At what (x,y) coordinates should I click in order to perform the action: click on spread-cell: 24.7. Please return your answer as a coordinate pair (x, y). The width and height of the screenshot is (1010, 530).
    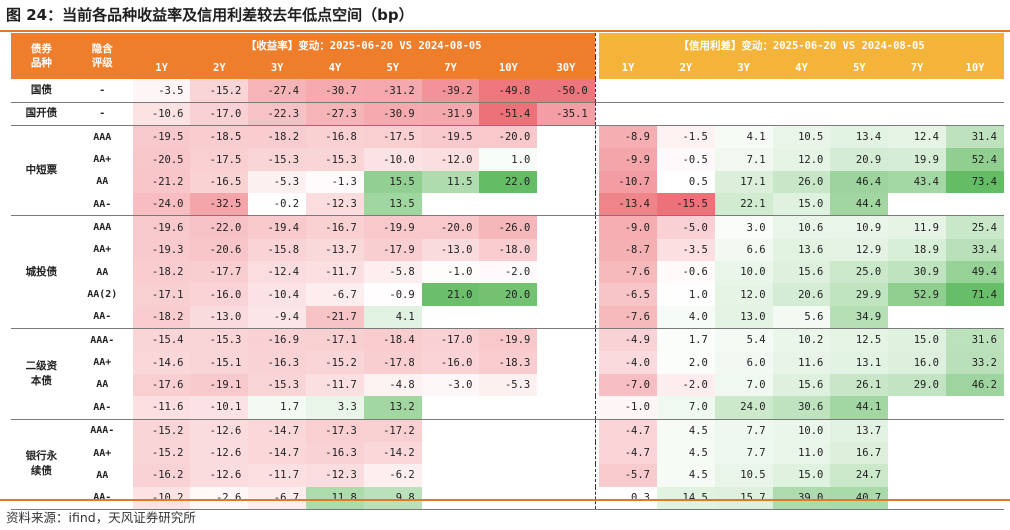
    Looking at the image, I should click on (859, 475).